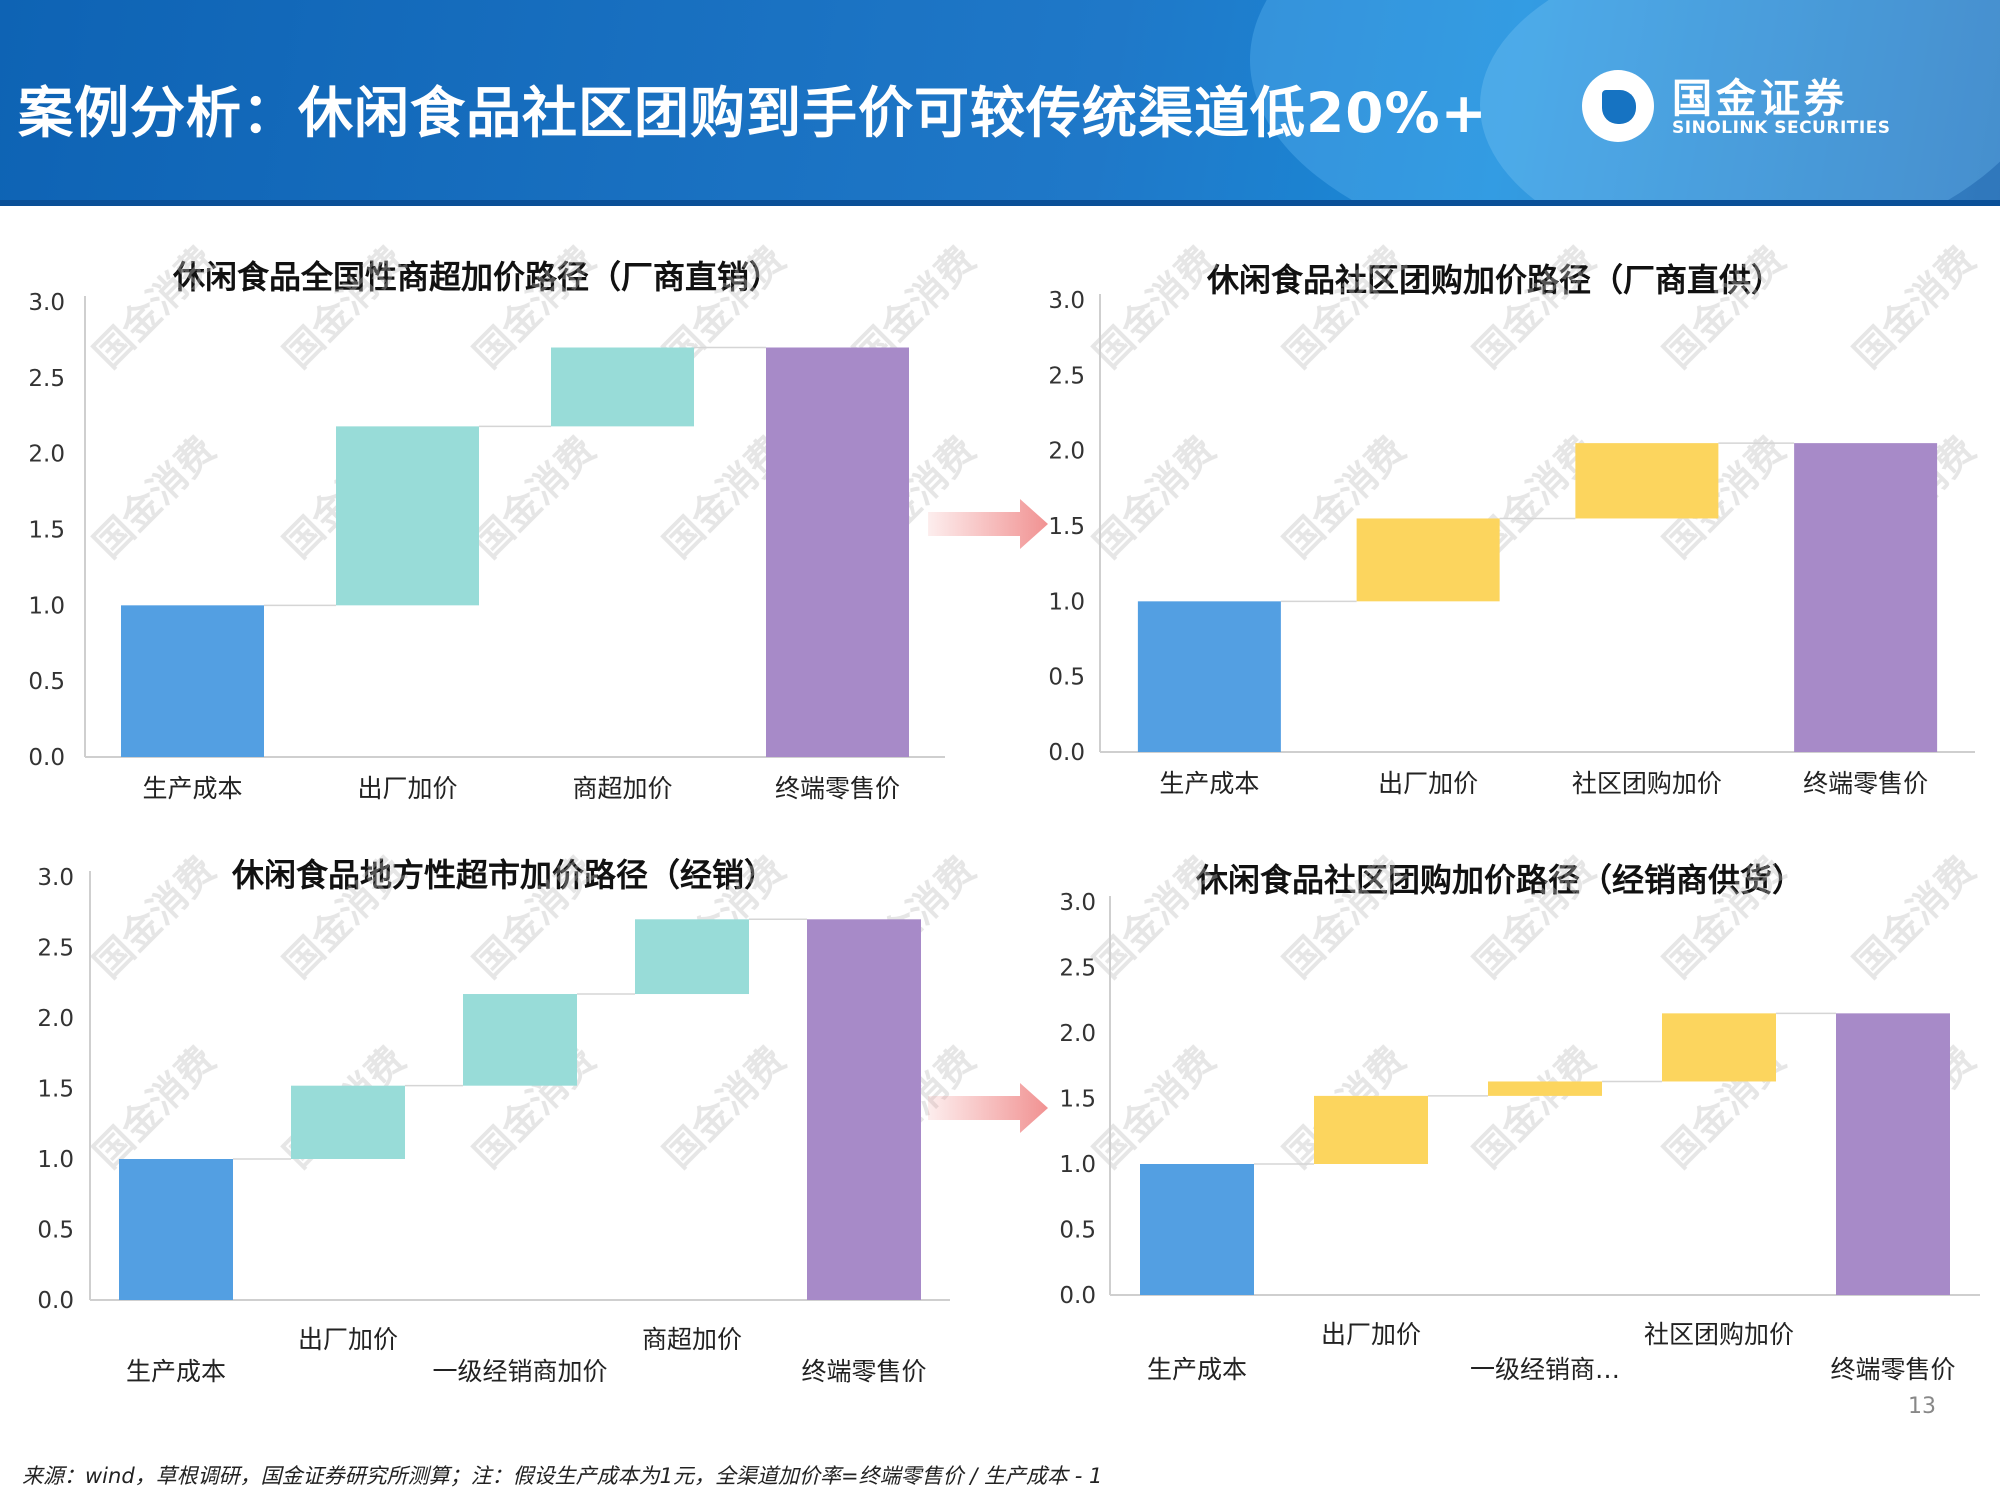 The image size is (2000, 1500). I want to click on x-category-label: 一级经销商加价, so click(519, 1371).